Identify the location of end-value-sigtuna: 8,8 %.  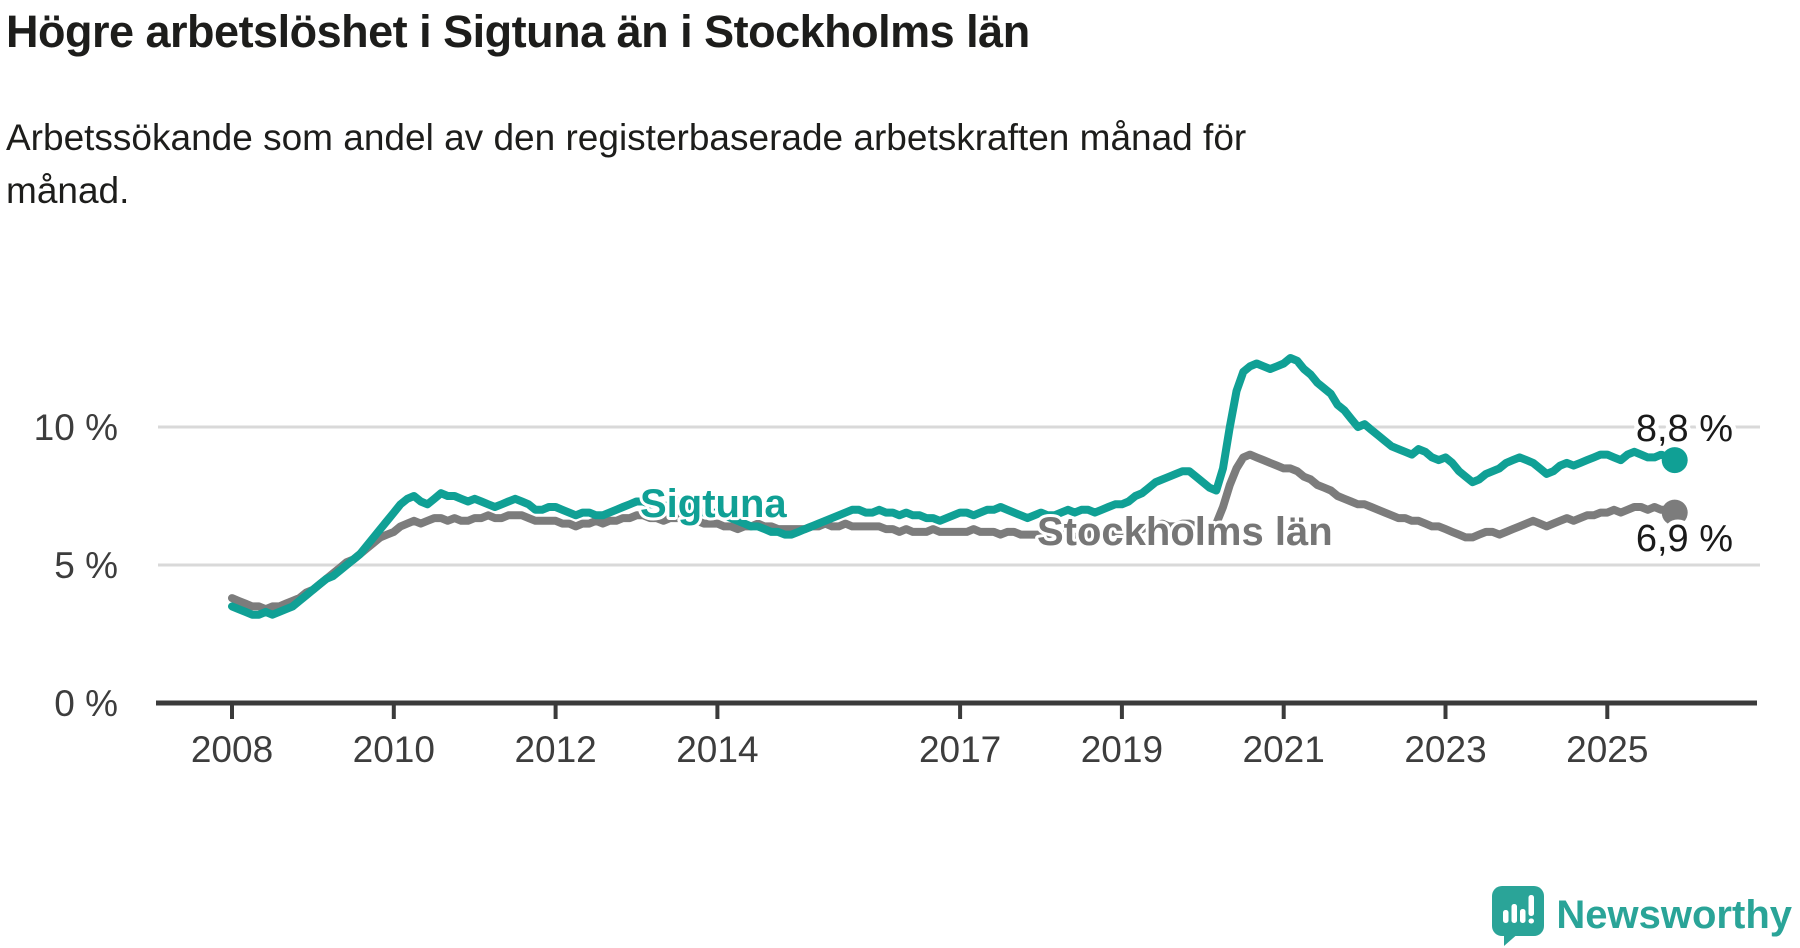
(1684, 429).